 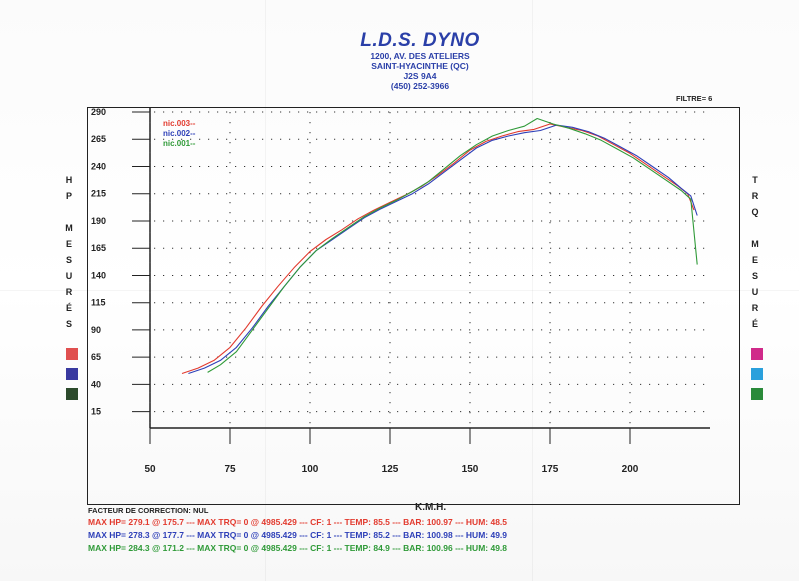 I want to click on y-tick-label: 190, so click(x=98, y=221).